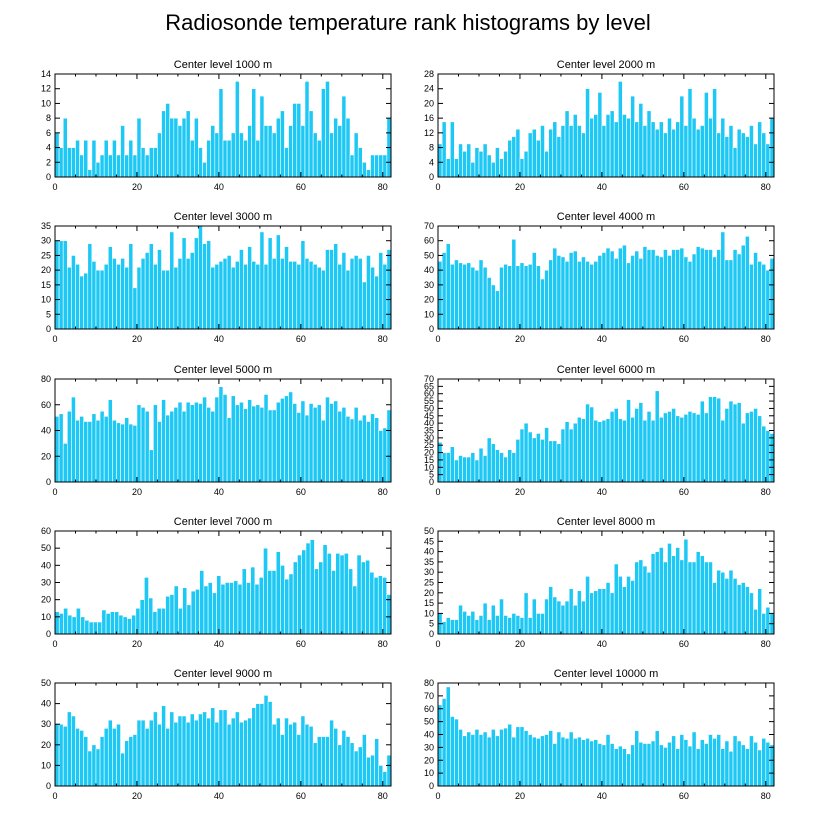  Describe the element at coordinates (46, 745) in the screenshot. I see `y-tick-label: 20` at that location.